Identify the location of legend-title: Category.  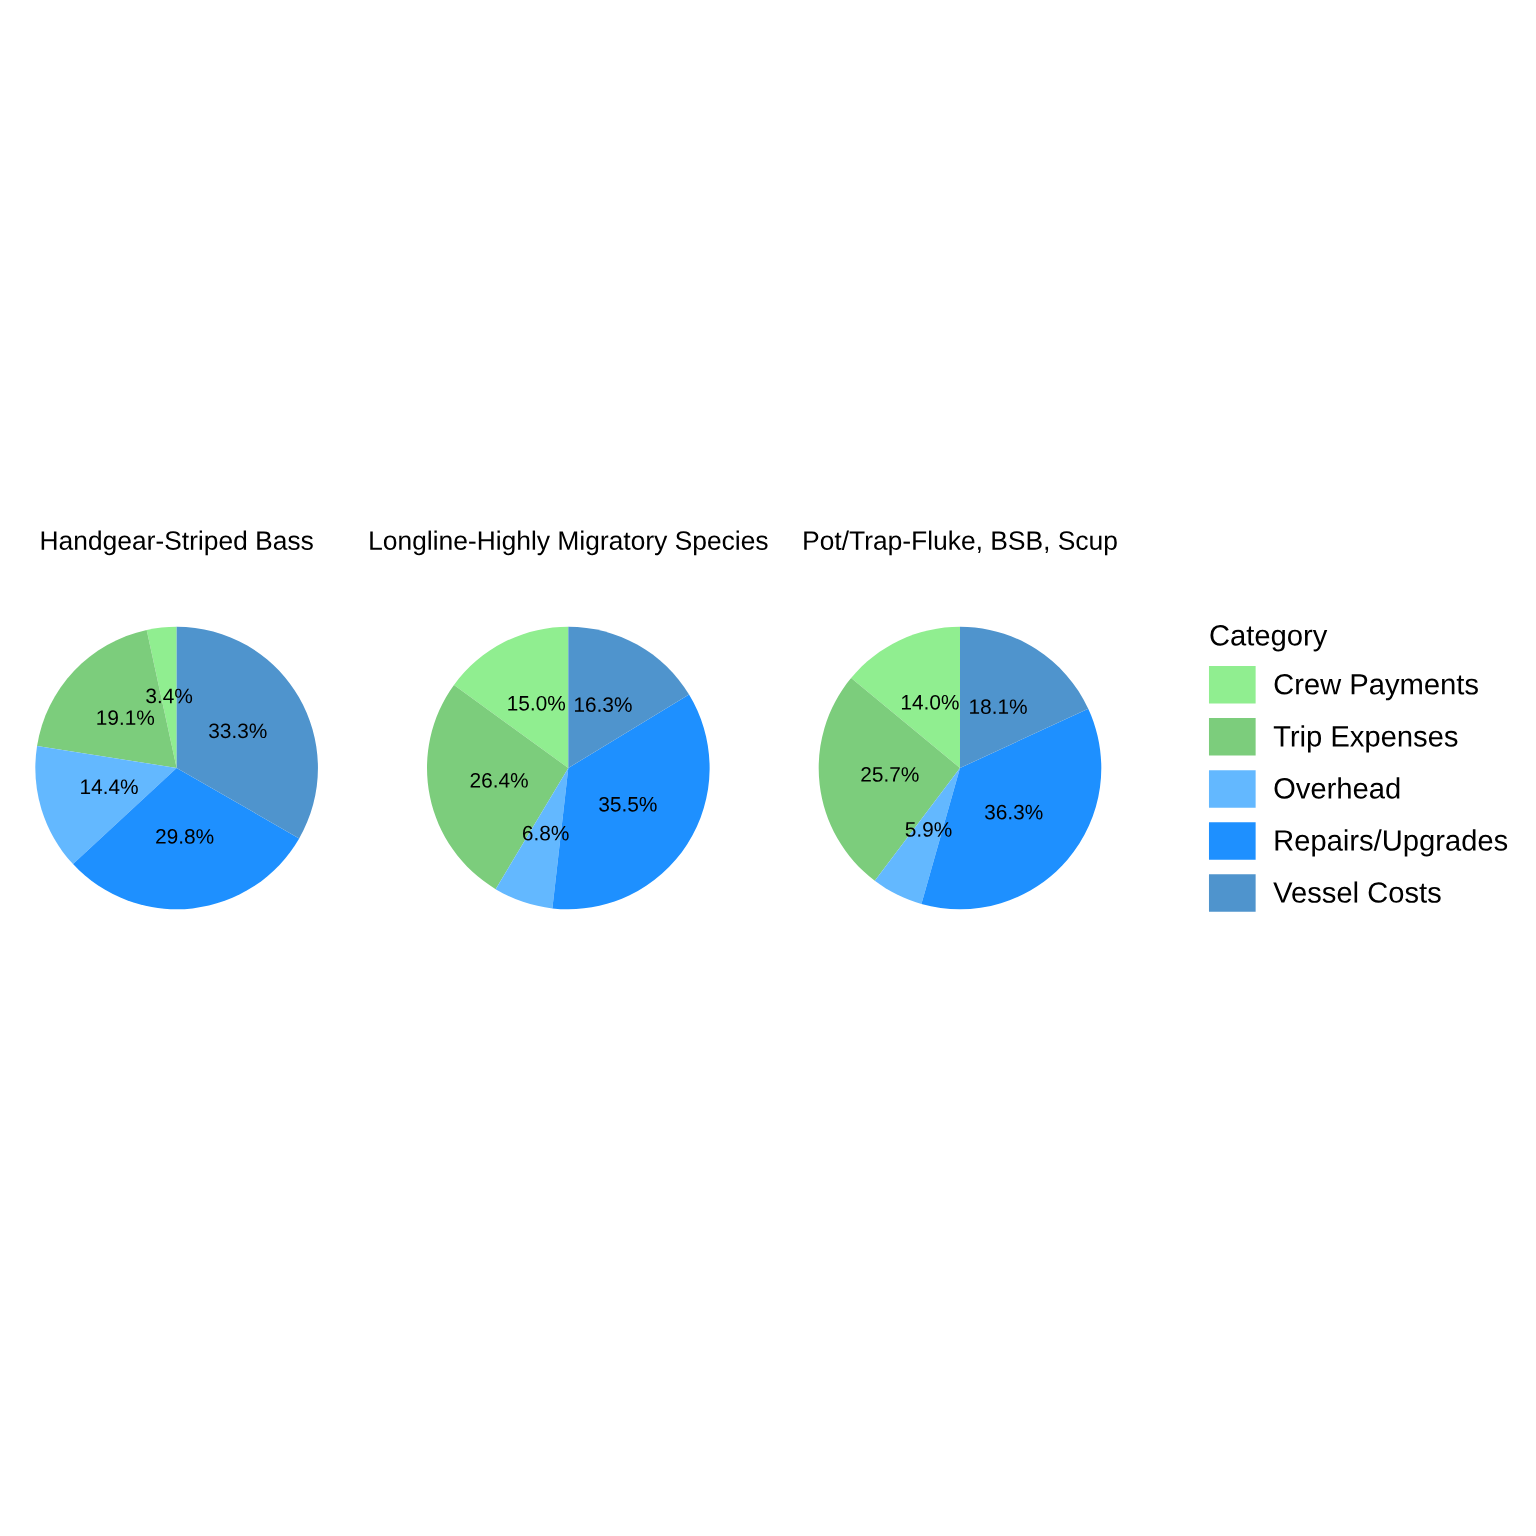
(1269, 638).